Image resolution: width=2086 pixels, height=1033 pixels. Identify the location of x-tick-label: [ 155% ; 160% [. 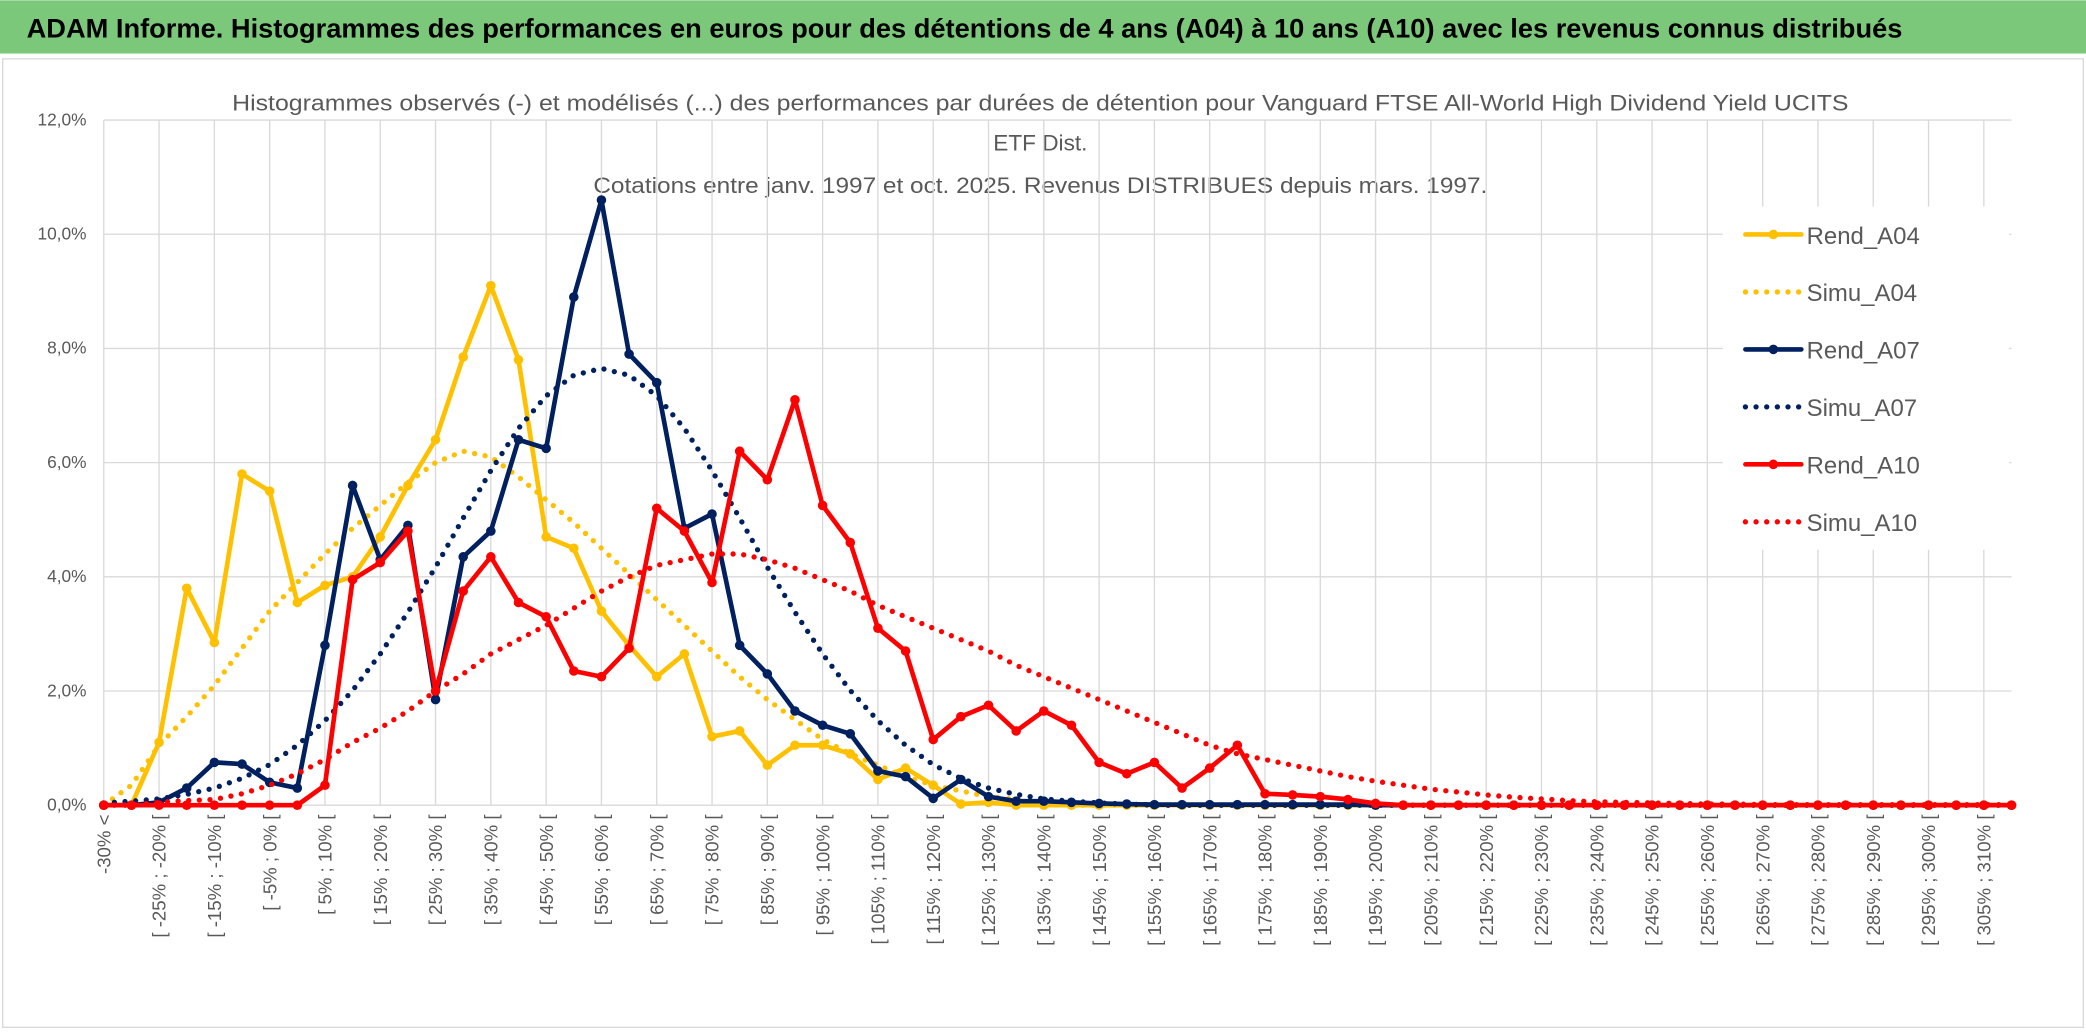
(1154, 880).